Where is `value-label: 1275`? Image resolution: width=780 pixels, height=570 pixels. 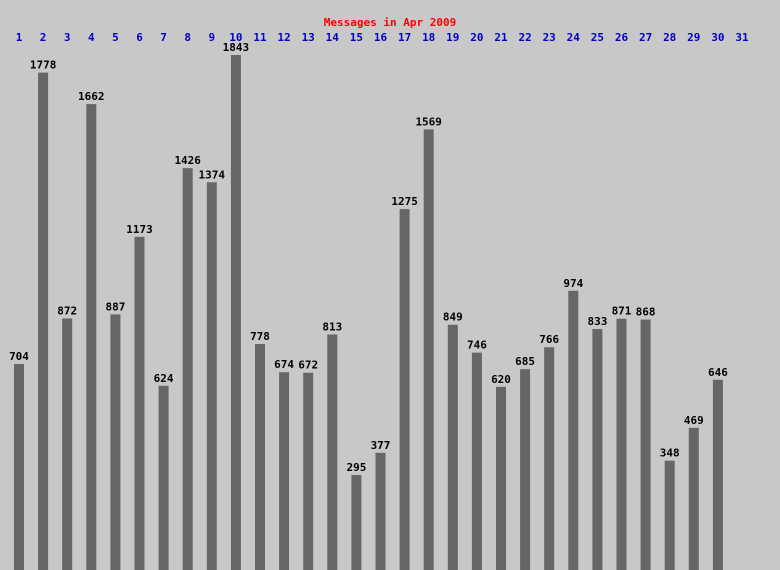 value-label: 1275 is located at coordinates (404, 201).